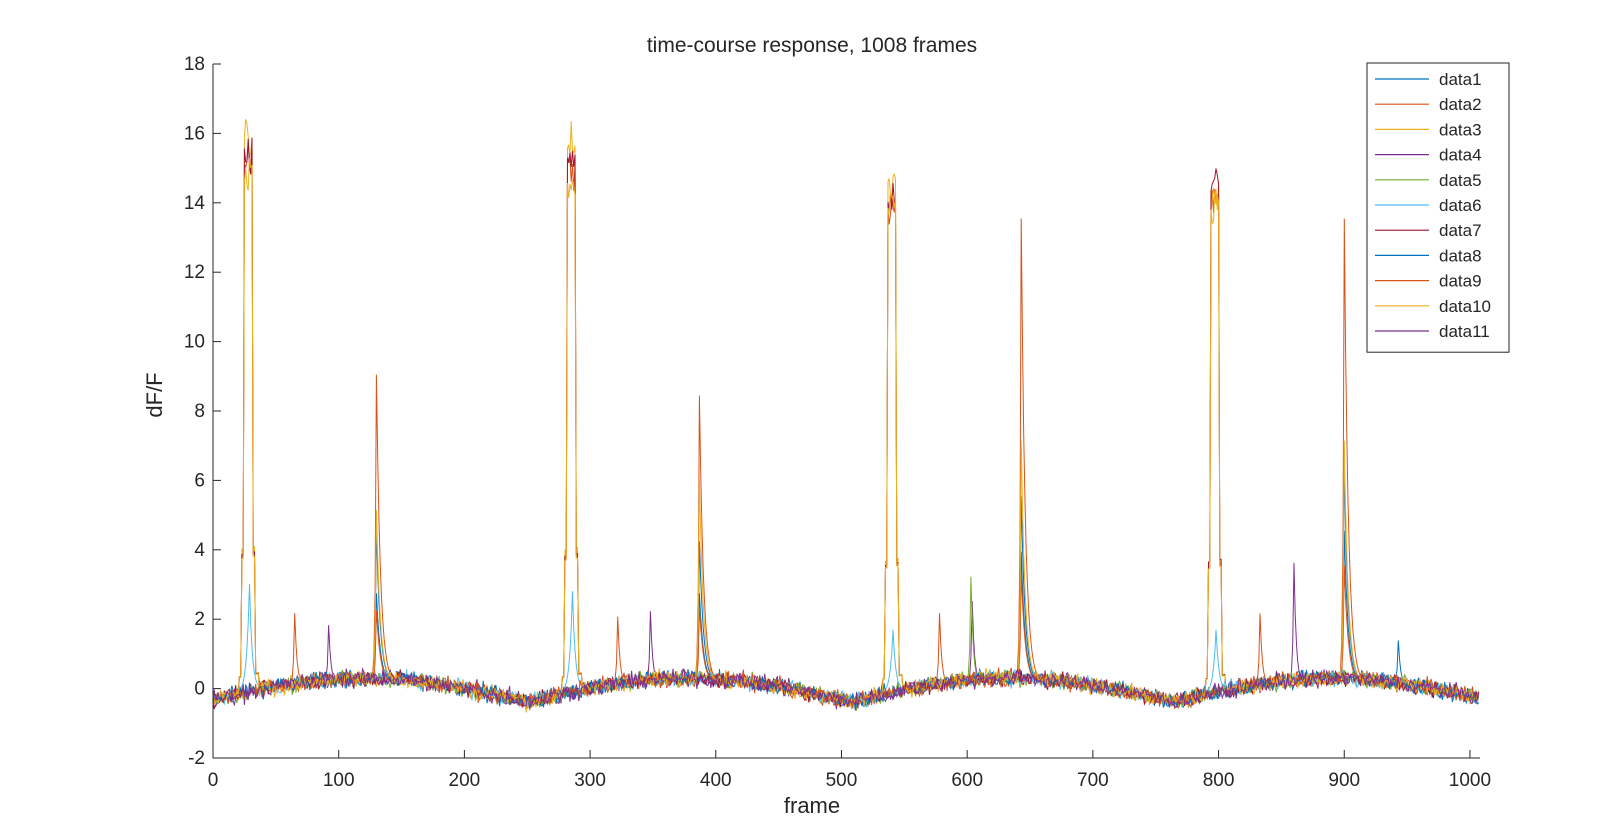  What do you see at coordinates (194, 133) in the screenshot?
I see `y-tick-label: 16` at bounding box center [194, 133].